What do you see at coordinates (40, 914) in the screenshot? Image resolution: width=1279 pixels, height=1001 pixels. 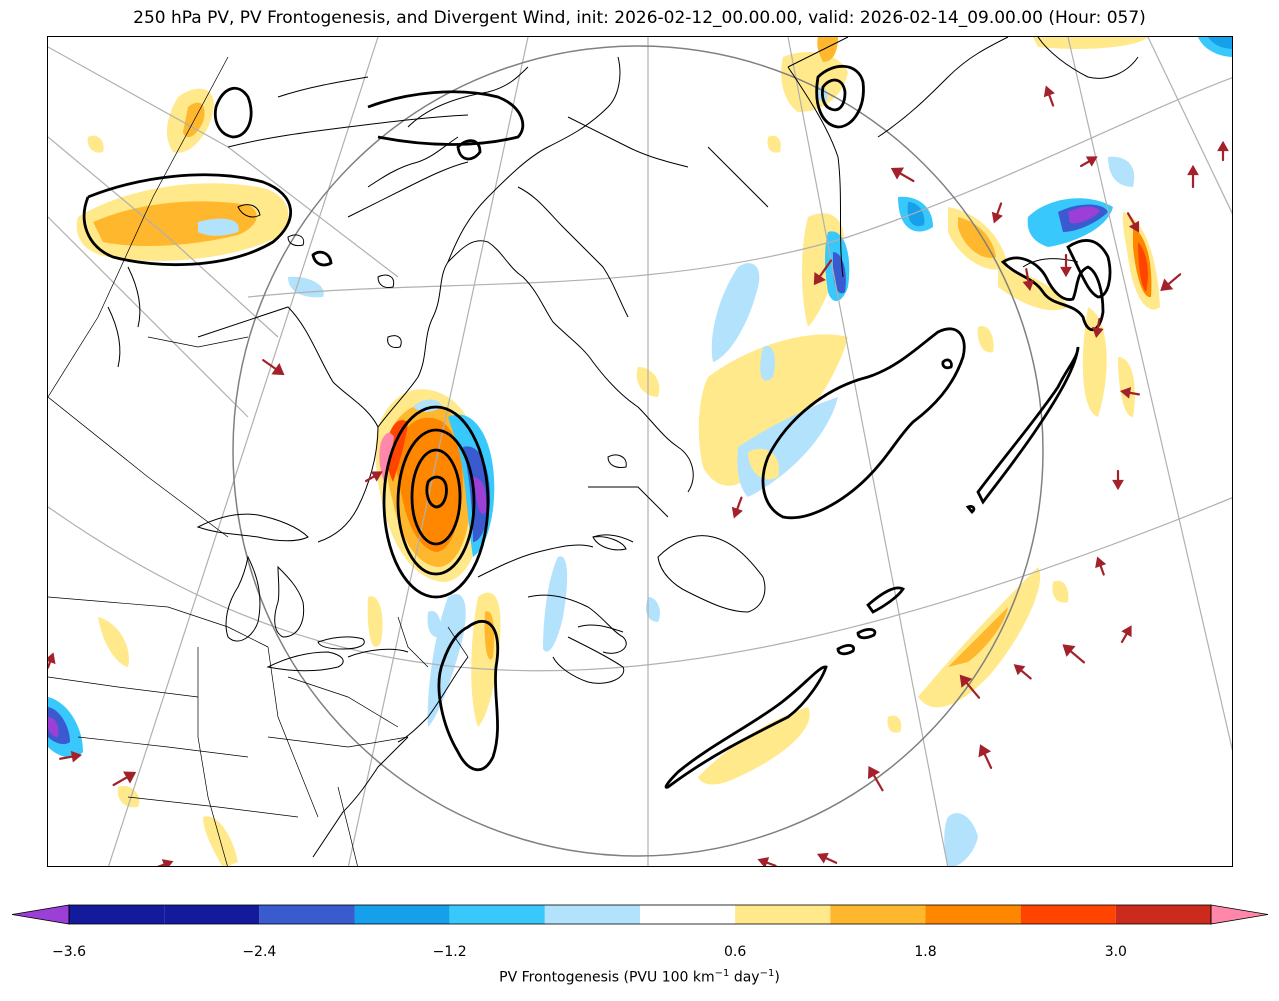 I see `colorbar-under-triangle` at bounding box center [40, 914].